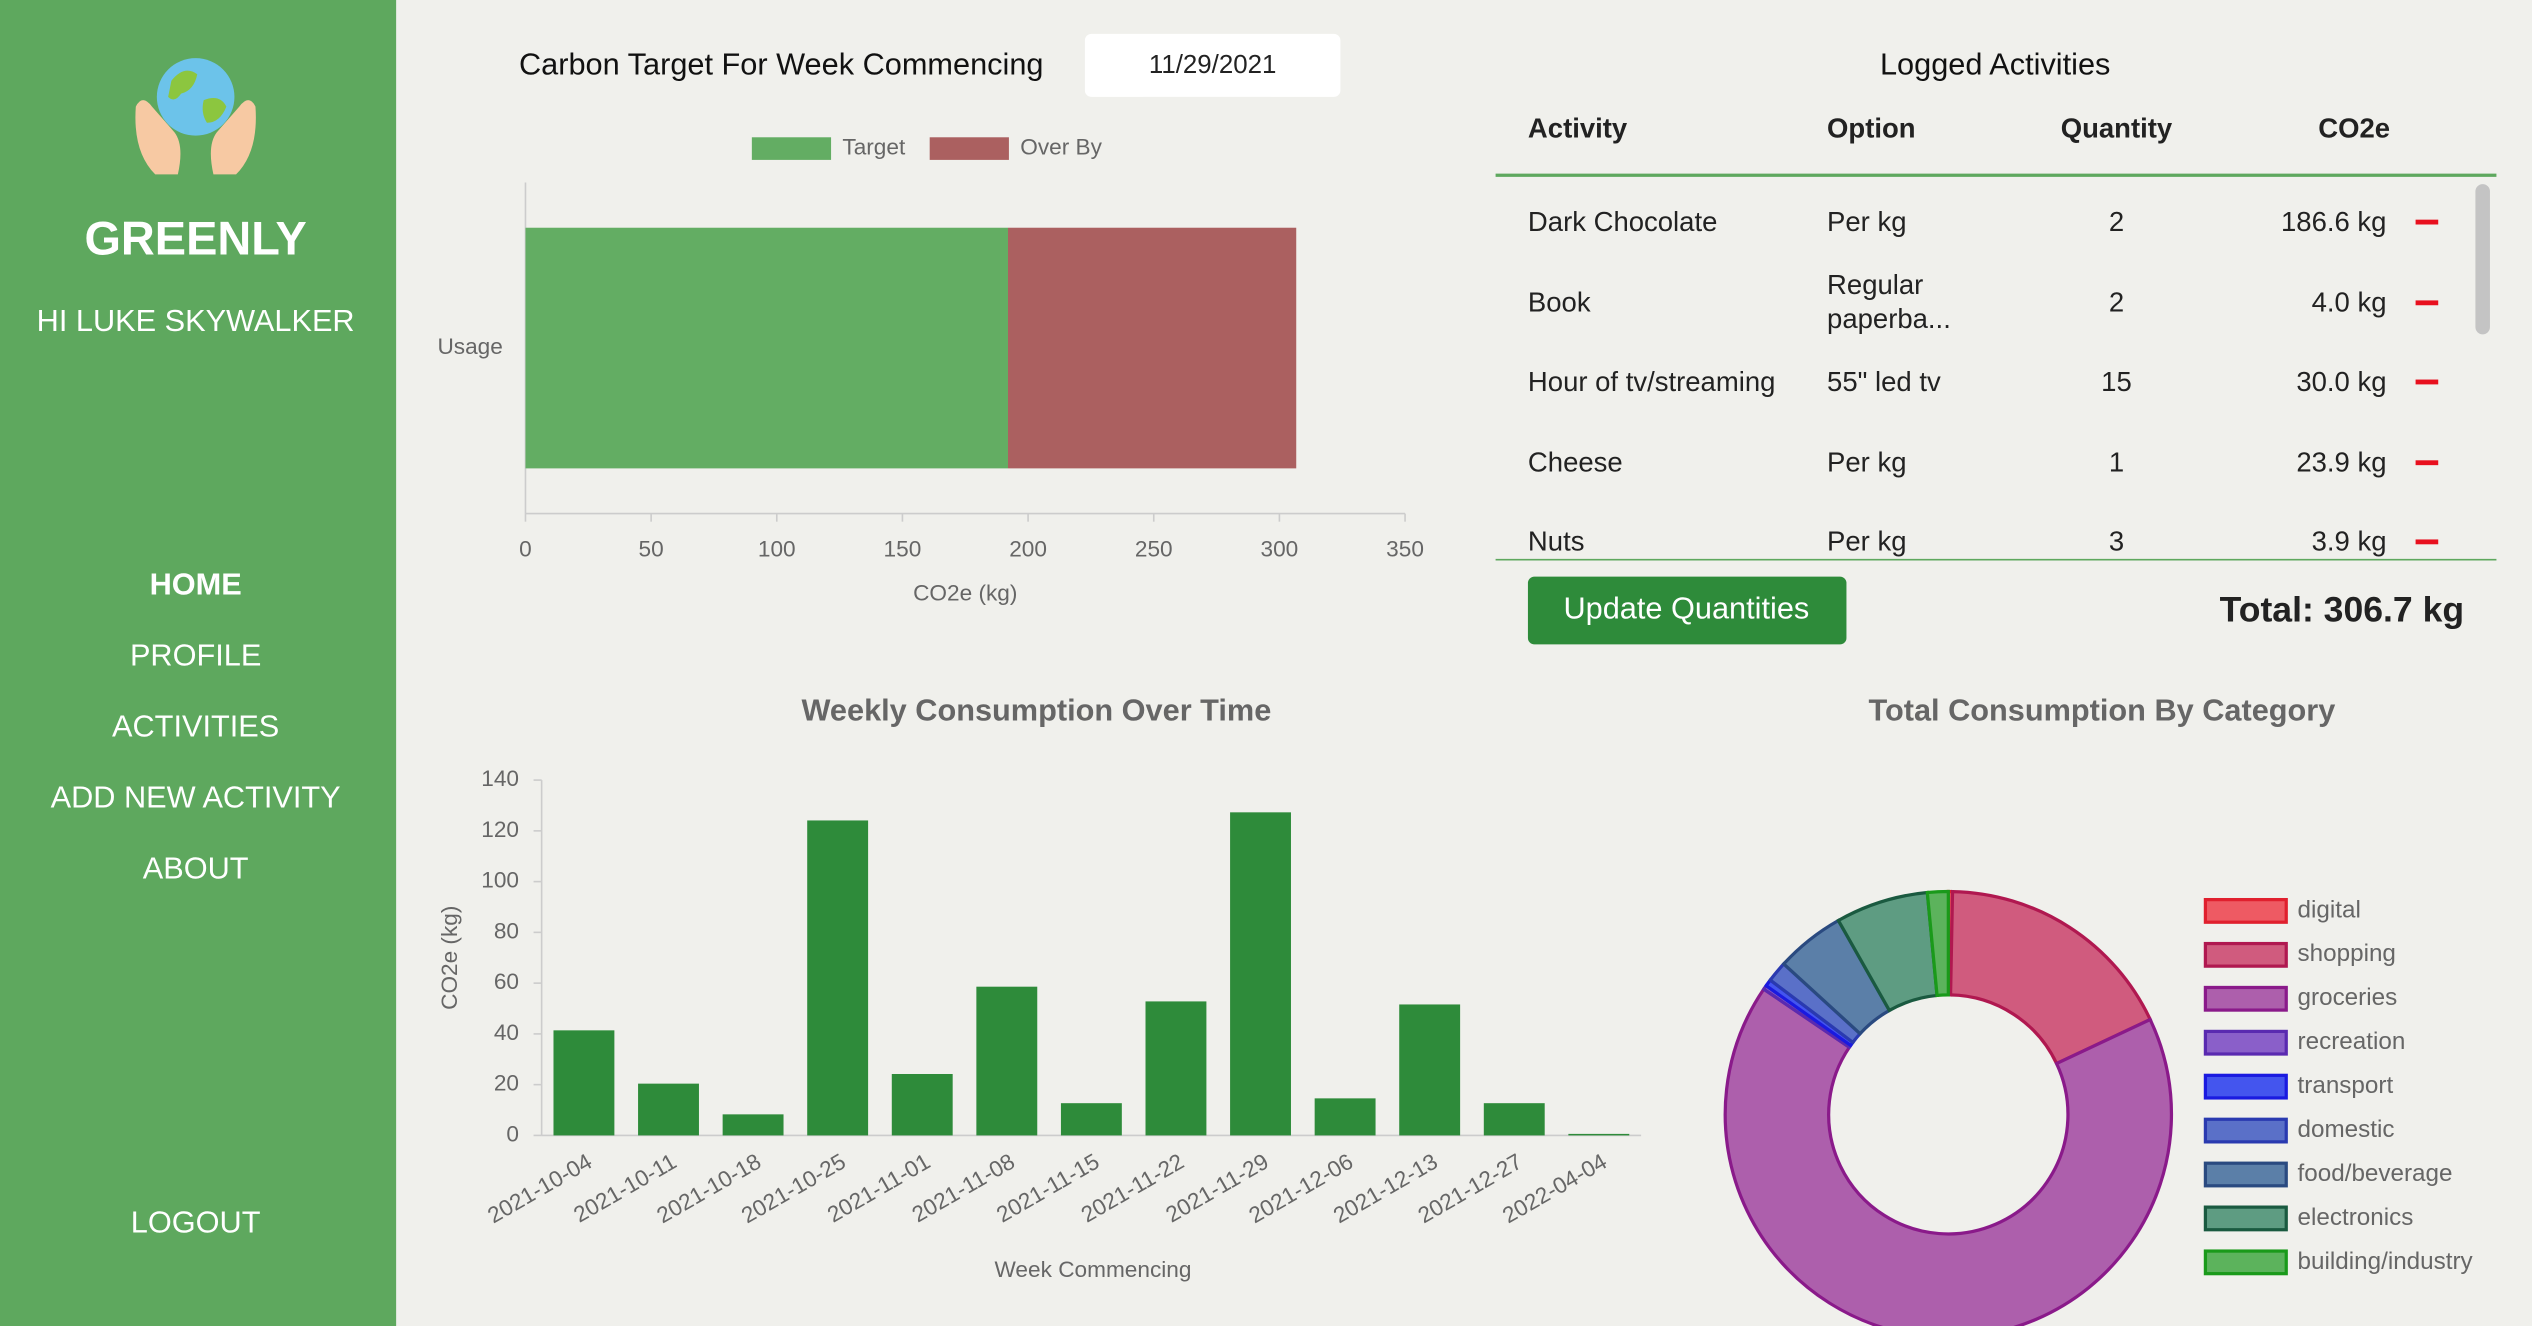 The width and height of the screenshot is (2532, 1326). I want to click on column-header: Option, so click(1871, 128).